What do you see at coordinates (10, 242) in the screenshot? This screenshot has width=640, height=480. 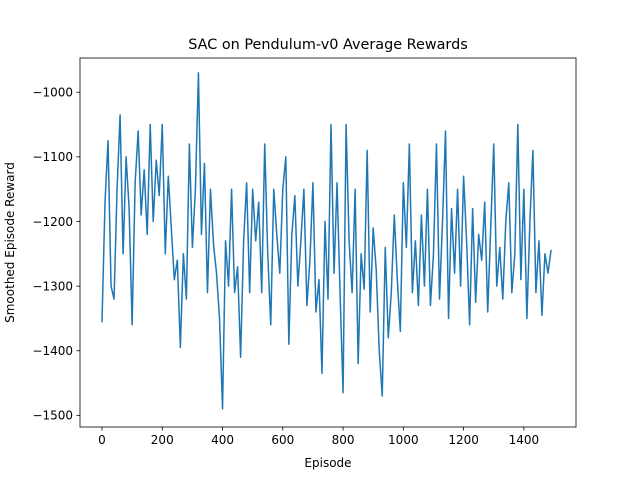 I see `y-axis-label: Smoothed Episode Reward` at bounding box center [10, 242].